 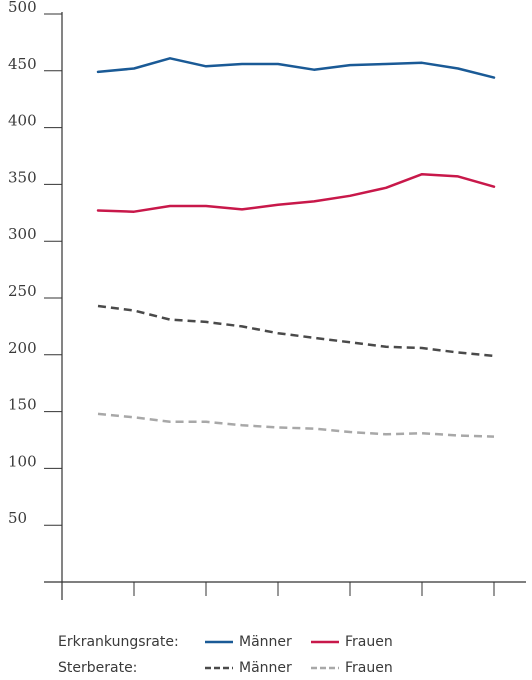 I want to click on x-tick-label: 2000, so click(x=134, y=599).